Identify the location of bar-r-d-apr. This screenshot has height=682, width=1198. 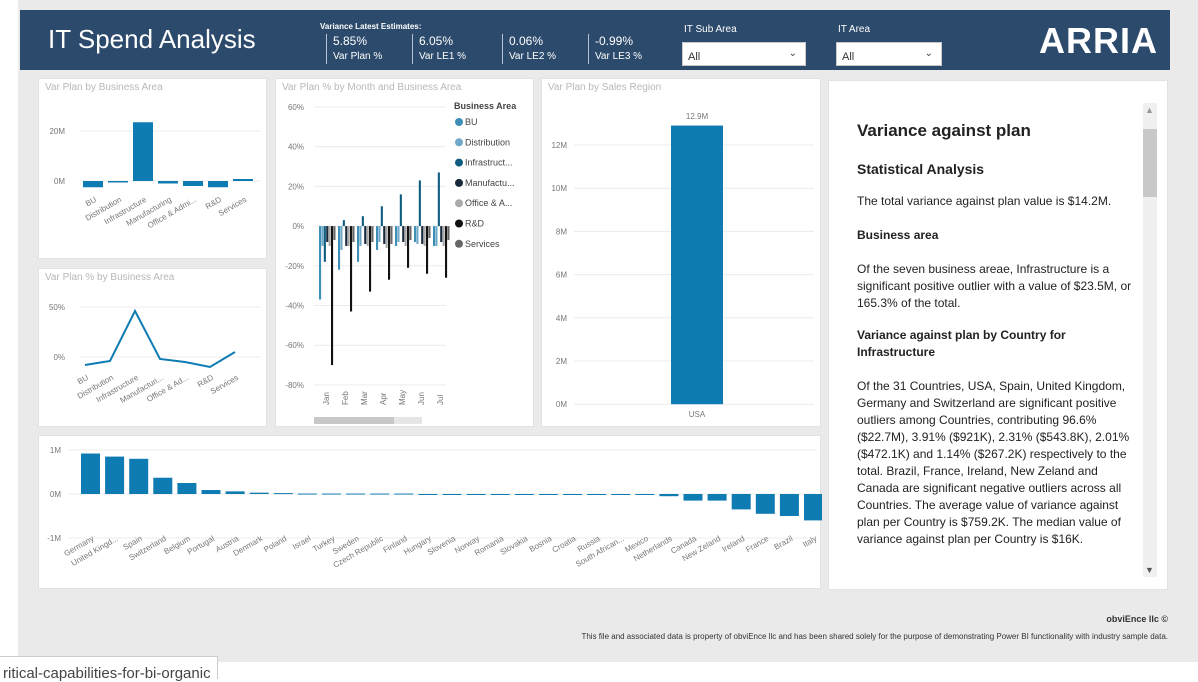
(389, 253).